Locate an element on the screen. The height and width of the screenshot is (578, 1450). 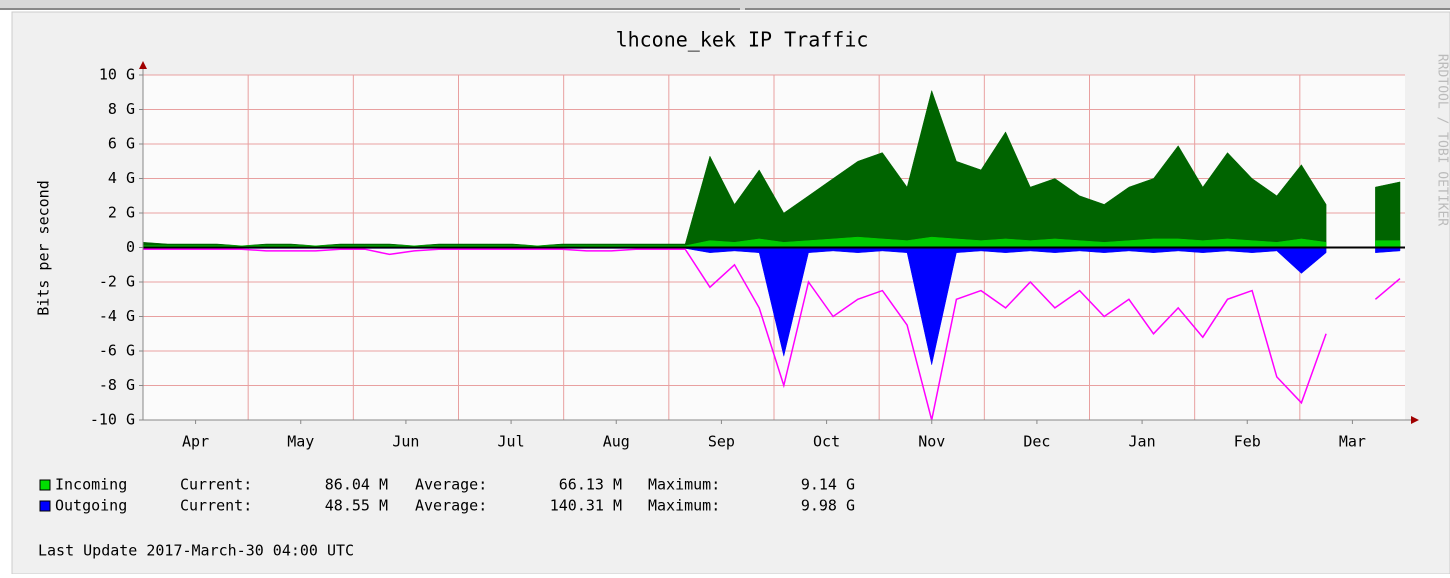
y-tick-label: 2 G is located at coordinates (121, 213).